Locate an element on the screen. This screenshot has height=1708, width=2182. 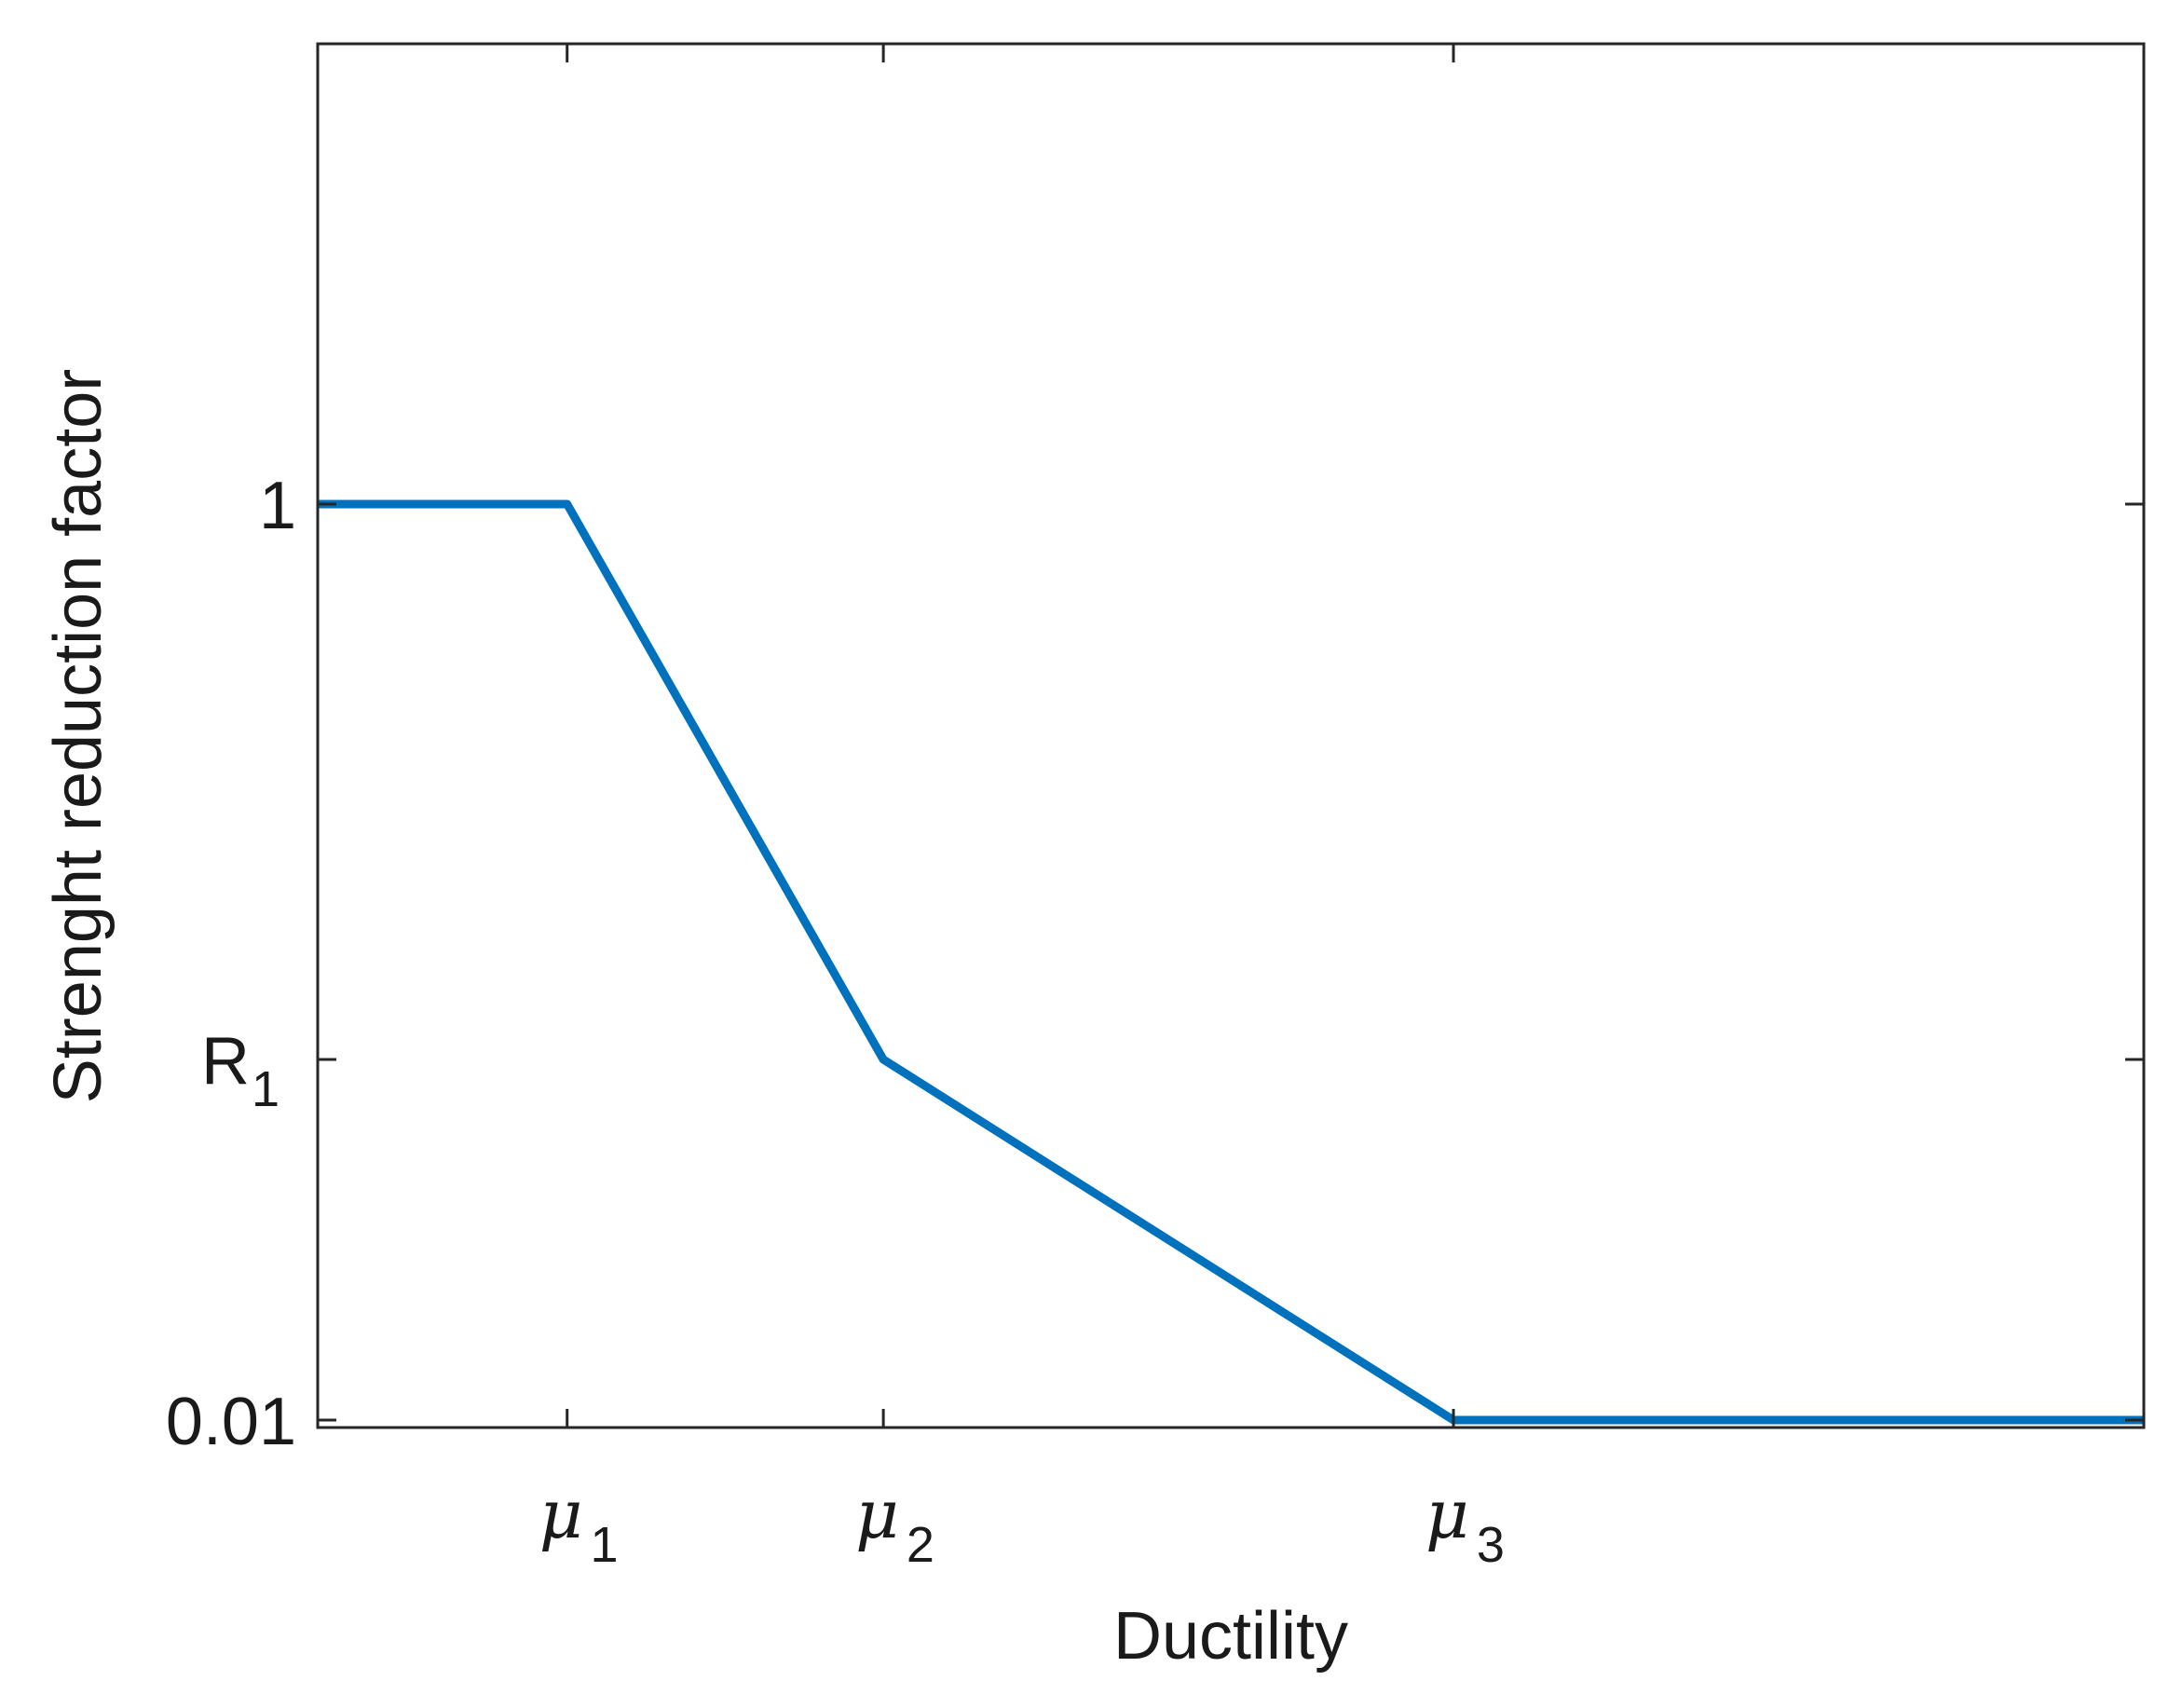
x-axis-title: Ductility is located at coordinates (1230, 1636).